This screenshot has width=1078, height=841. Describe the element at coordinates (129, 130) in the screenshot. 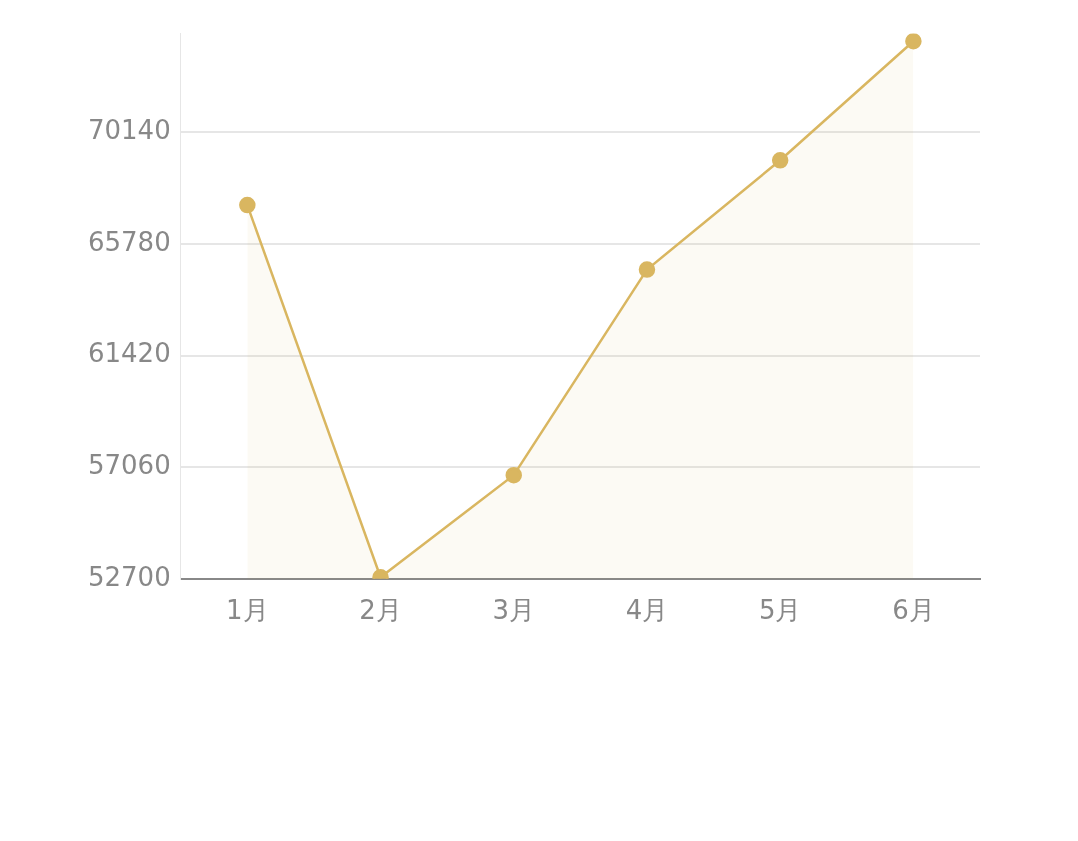

I see `y-tick-label: 70140` at that location.